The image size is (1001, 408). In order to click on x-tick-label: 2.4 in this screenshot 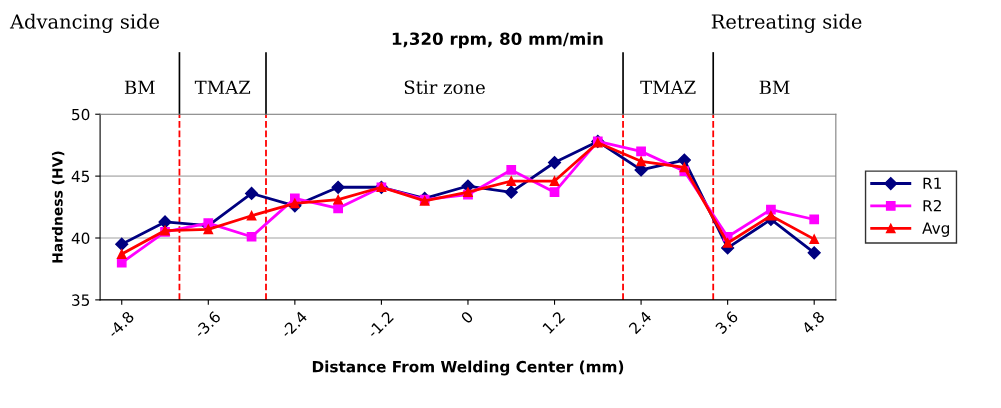, I will do `click(640, 322)`.